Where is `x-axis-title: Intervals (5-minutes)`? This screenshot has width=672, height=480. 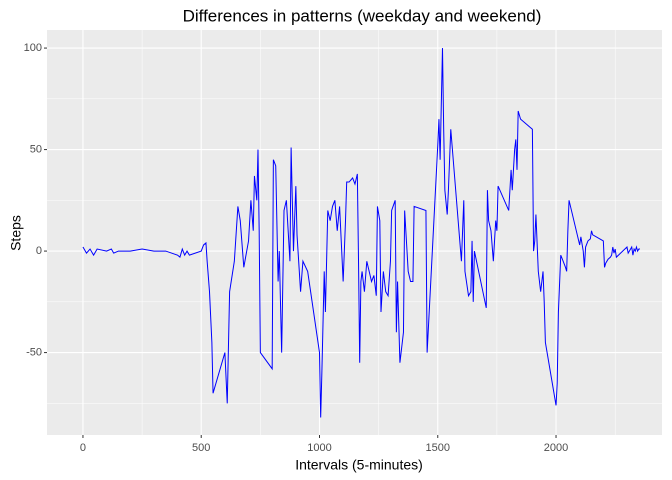 x-axis-title: Intervals (5-minutes) is located at coordinates (359, 465).